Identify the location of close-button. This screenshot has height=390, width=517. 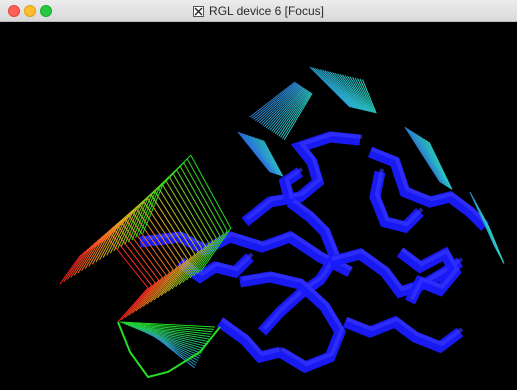
(14, 11).